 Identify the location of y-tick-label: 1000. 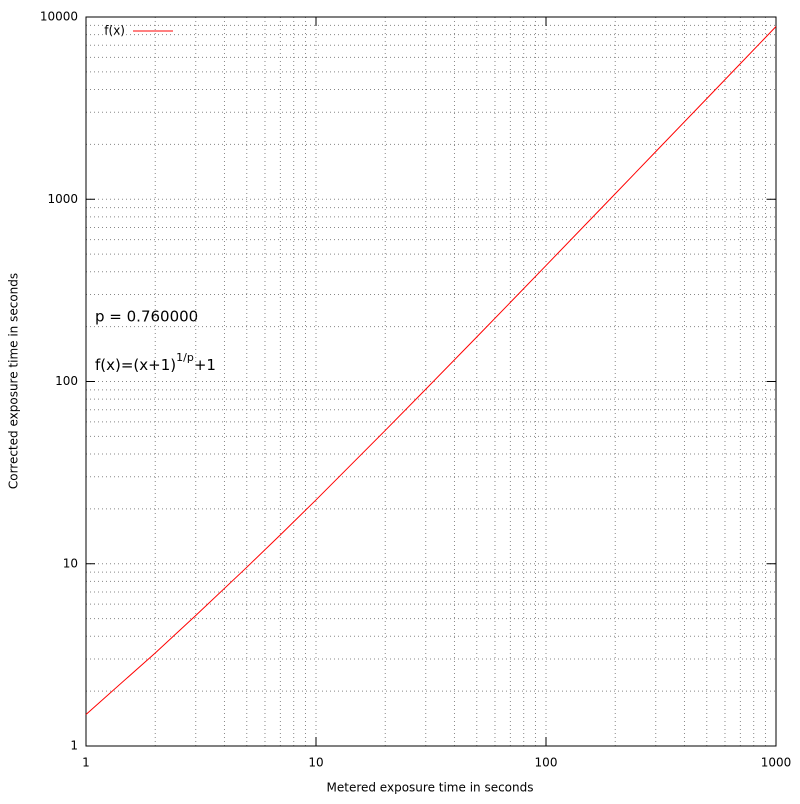
(62, 199).